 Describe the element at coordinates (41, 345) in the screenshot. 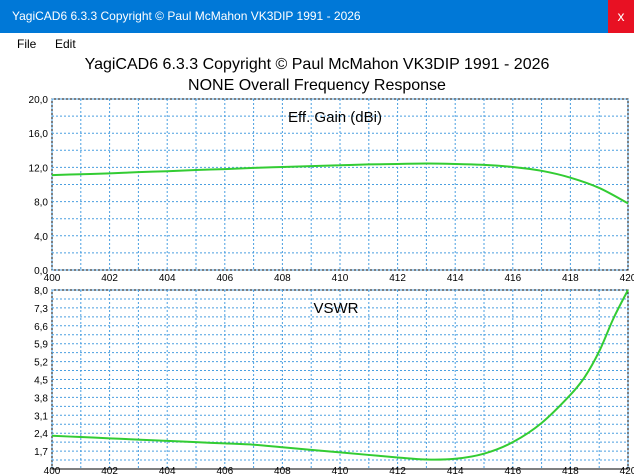

I see `y-tick-label: 5,9` at that location.